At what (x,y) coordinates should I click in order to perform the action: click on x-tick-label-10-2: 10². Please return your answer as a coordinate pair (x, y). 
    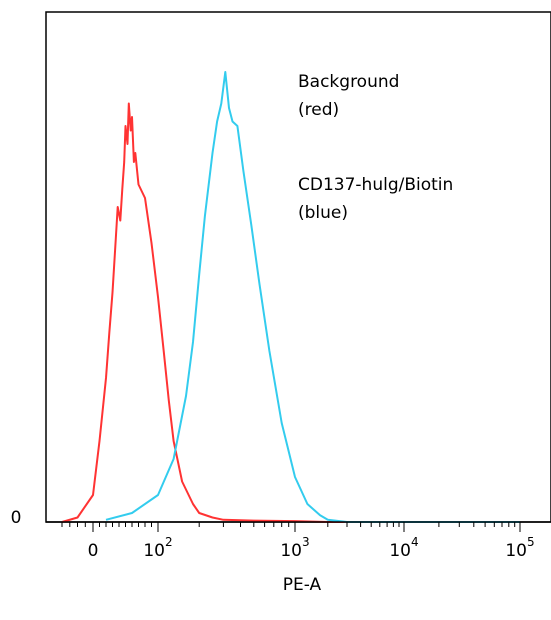
    Looking at the image, I should click on (157, 548).